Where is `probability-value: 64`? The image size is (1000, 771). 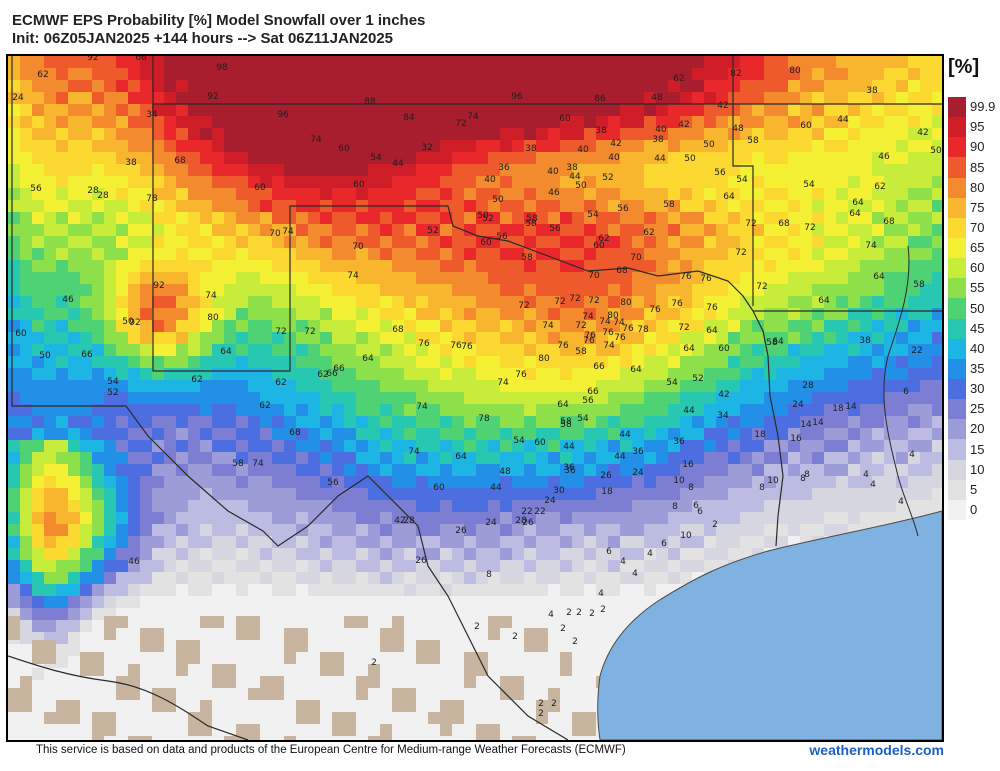
probability-value: 64 is located at coordinates (855, 214).